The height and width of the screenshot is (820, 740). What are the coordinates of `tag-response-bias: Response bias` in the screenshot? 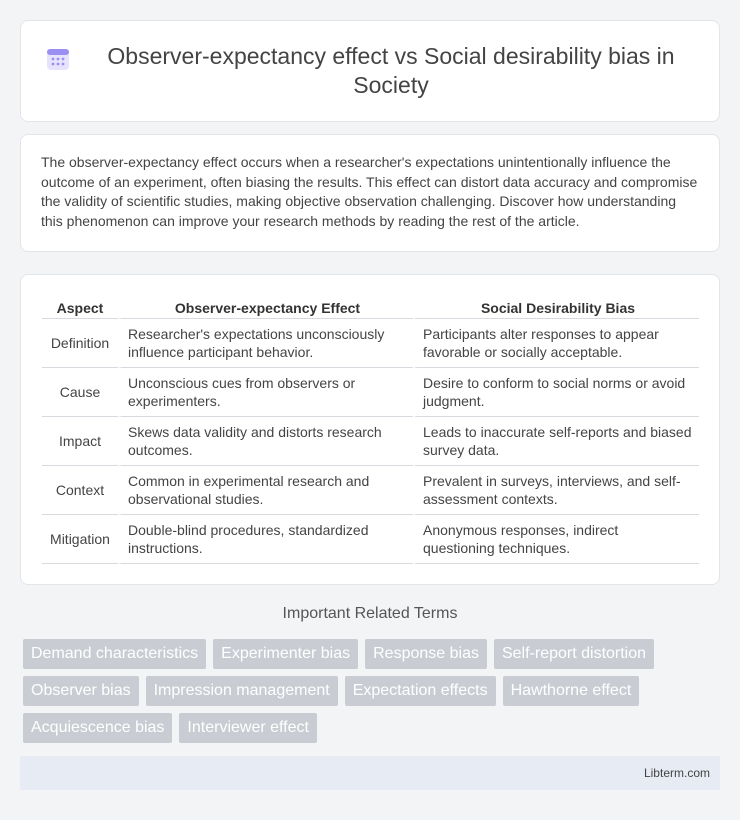 It's located at (426, 654).